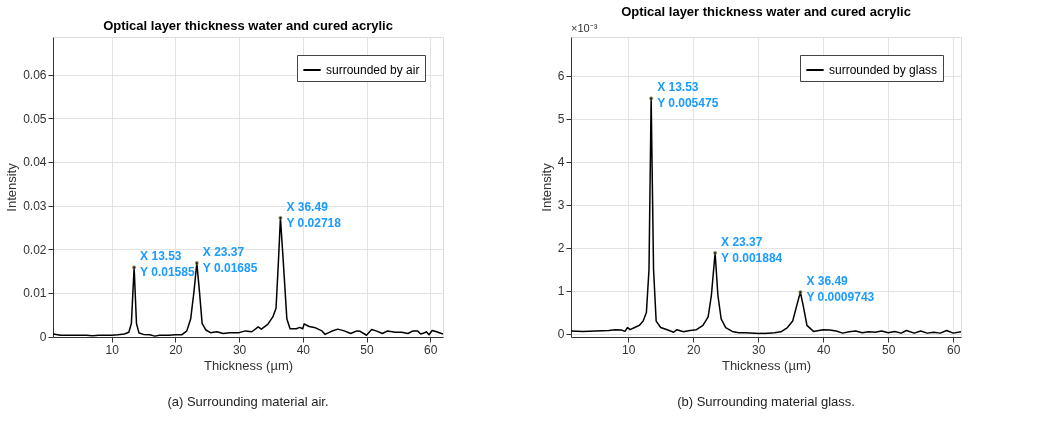 This screenshot has height=438, width=1049. I want to click on y-tick-label: 2, so click(561, 248).